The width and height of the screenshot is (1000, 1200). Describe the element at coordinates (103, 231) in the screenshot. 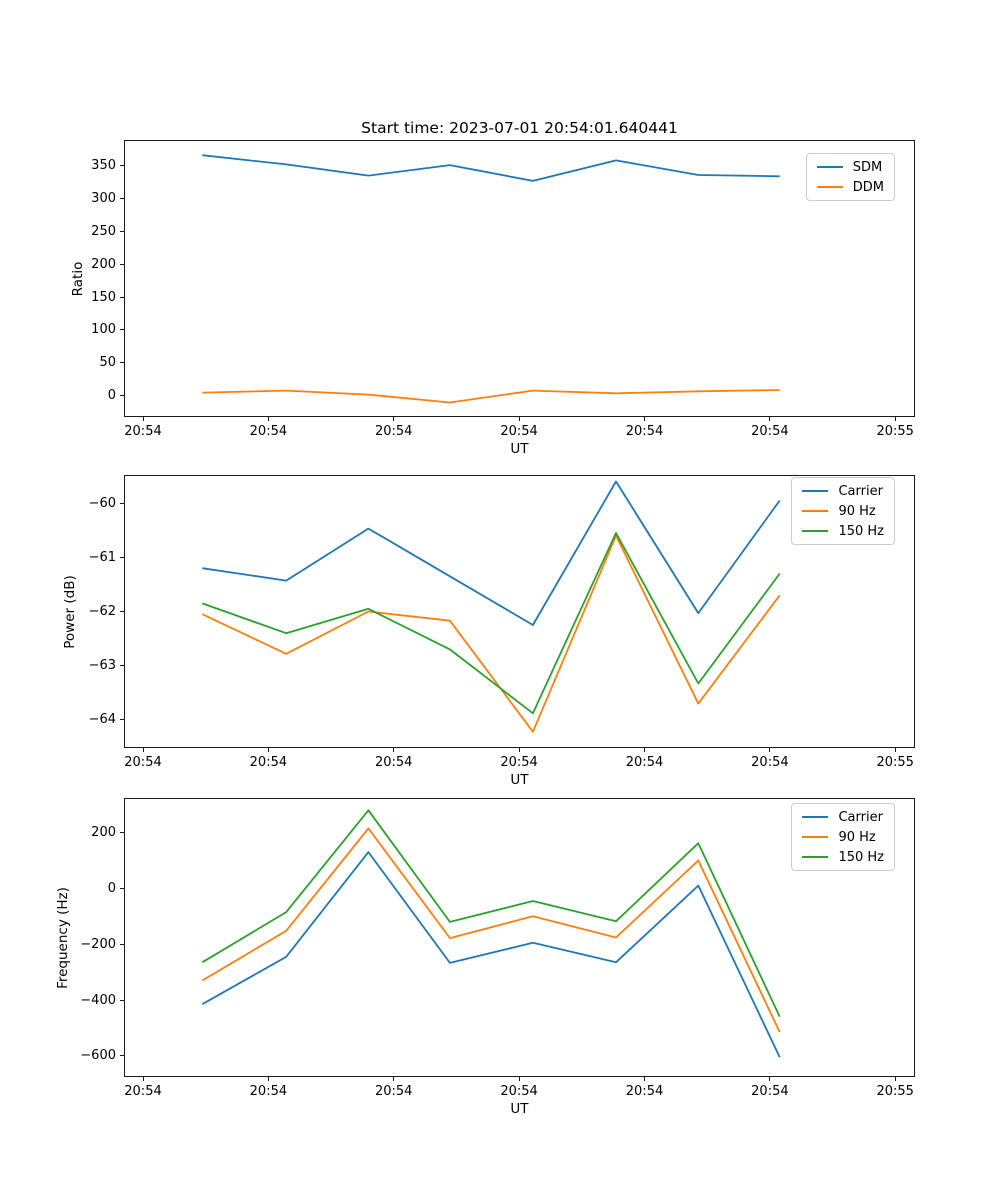

I see `subplot-1-ytick-label: 250` at that location.